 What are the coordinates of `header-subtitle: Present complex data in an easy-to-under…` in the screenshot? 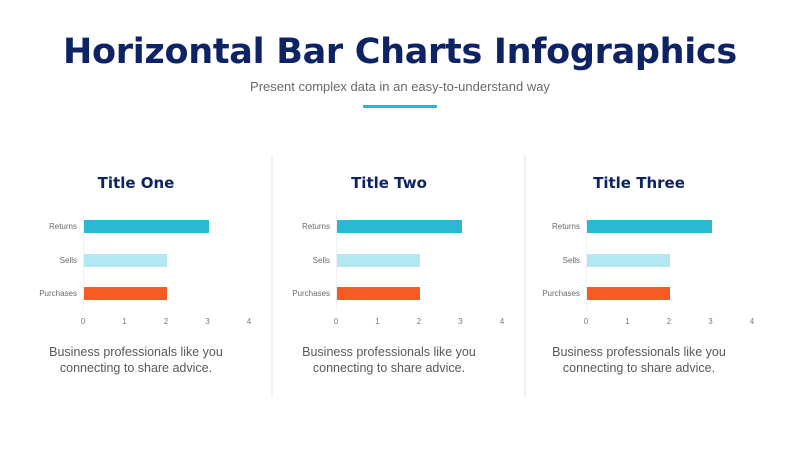 It's located at (400, 86).